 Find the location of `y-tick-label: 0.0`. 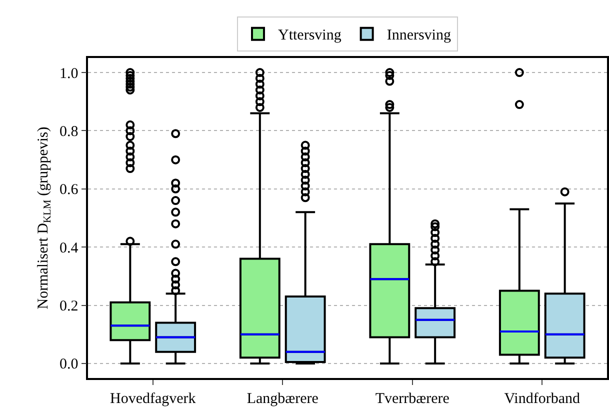

y-tick-label: 0.0 is located at coordinates (69, 364).